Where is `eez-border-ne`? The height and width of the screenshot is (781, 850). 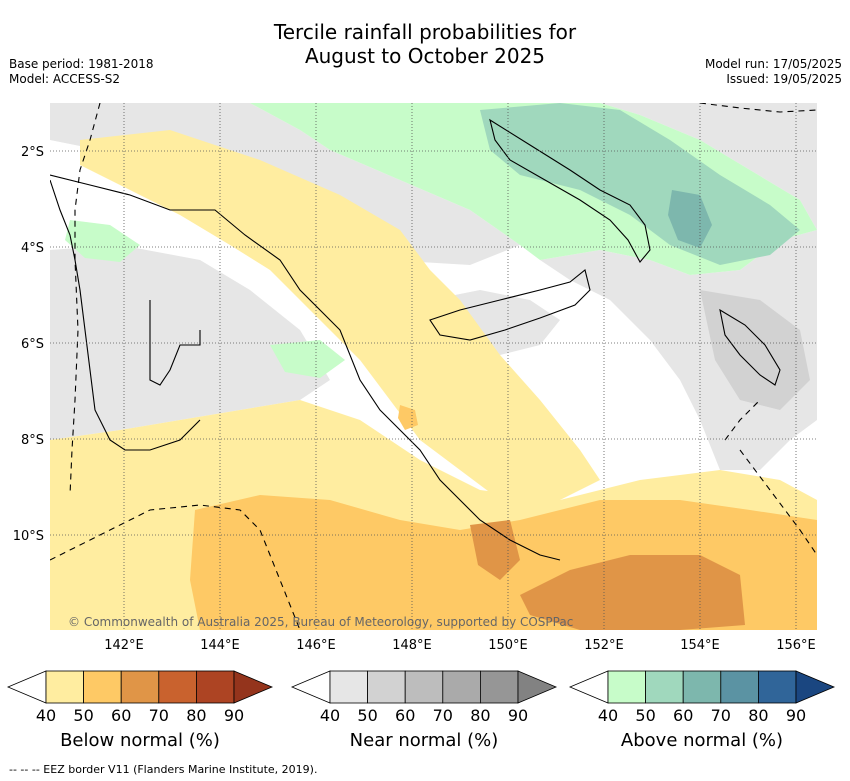 eez-border-ne is located at coordinates (758, 108).